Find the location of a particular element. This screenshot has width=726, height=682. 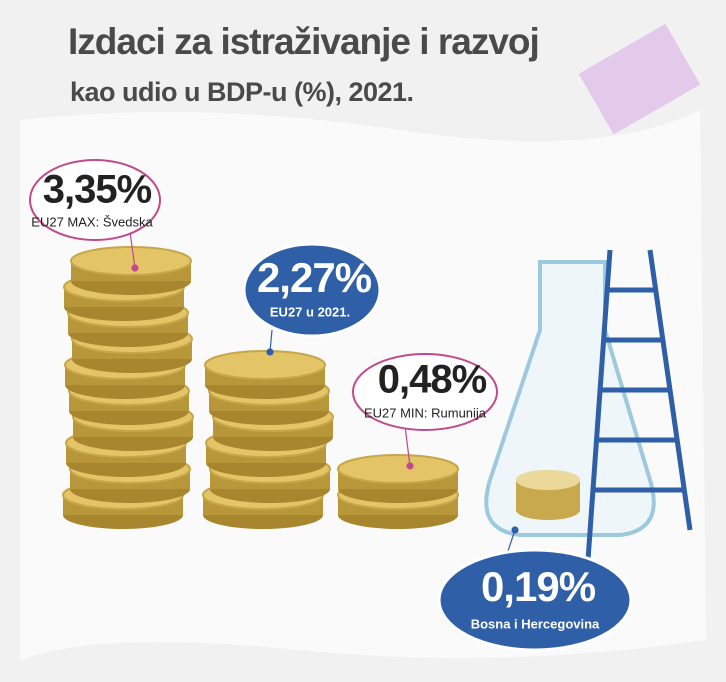

callout-value: 3,35% is located at coordinates (97, 190).